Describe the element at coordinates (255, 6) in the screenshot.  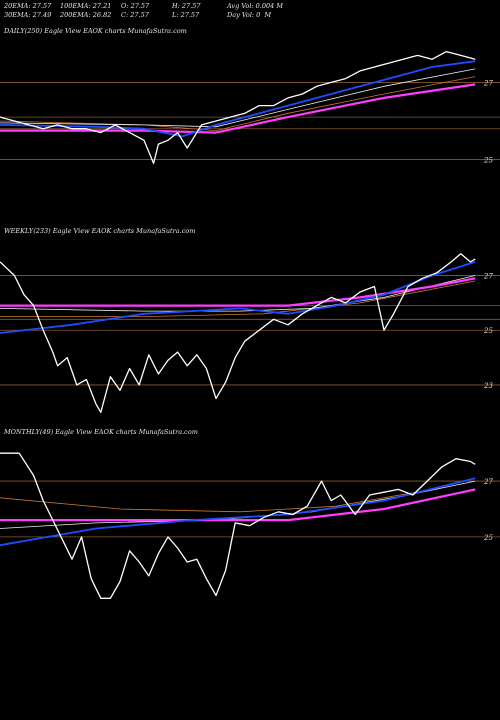
I see `avg-vol-label: Avg Vol: 0.004 M` at that location.